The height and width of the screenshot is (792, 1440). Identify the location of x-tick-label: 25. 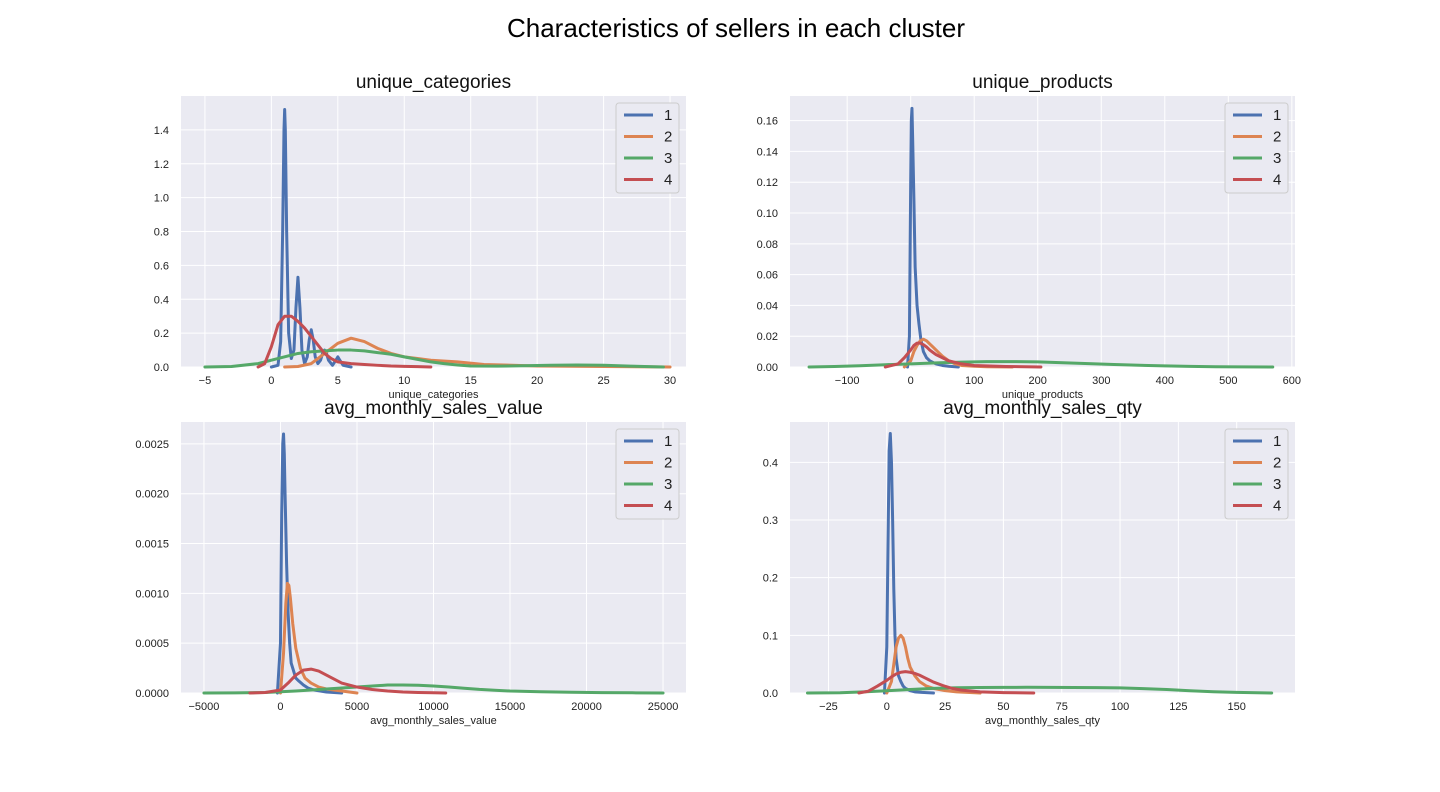
(603, 381).